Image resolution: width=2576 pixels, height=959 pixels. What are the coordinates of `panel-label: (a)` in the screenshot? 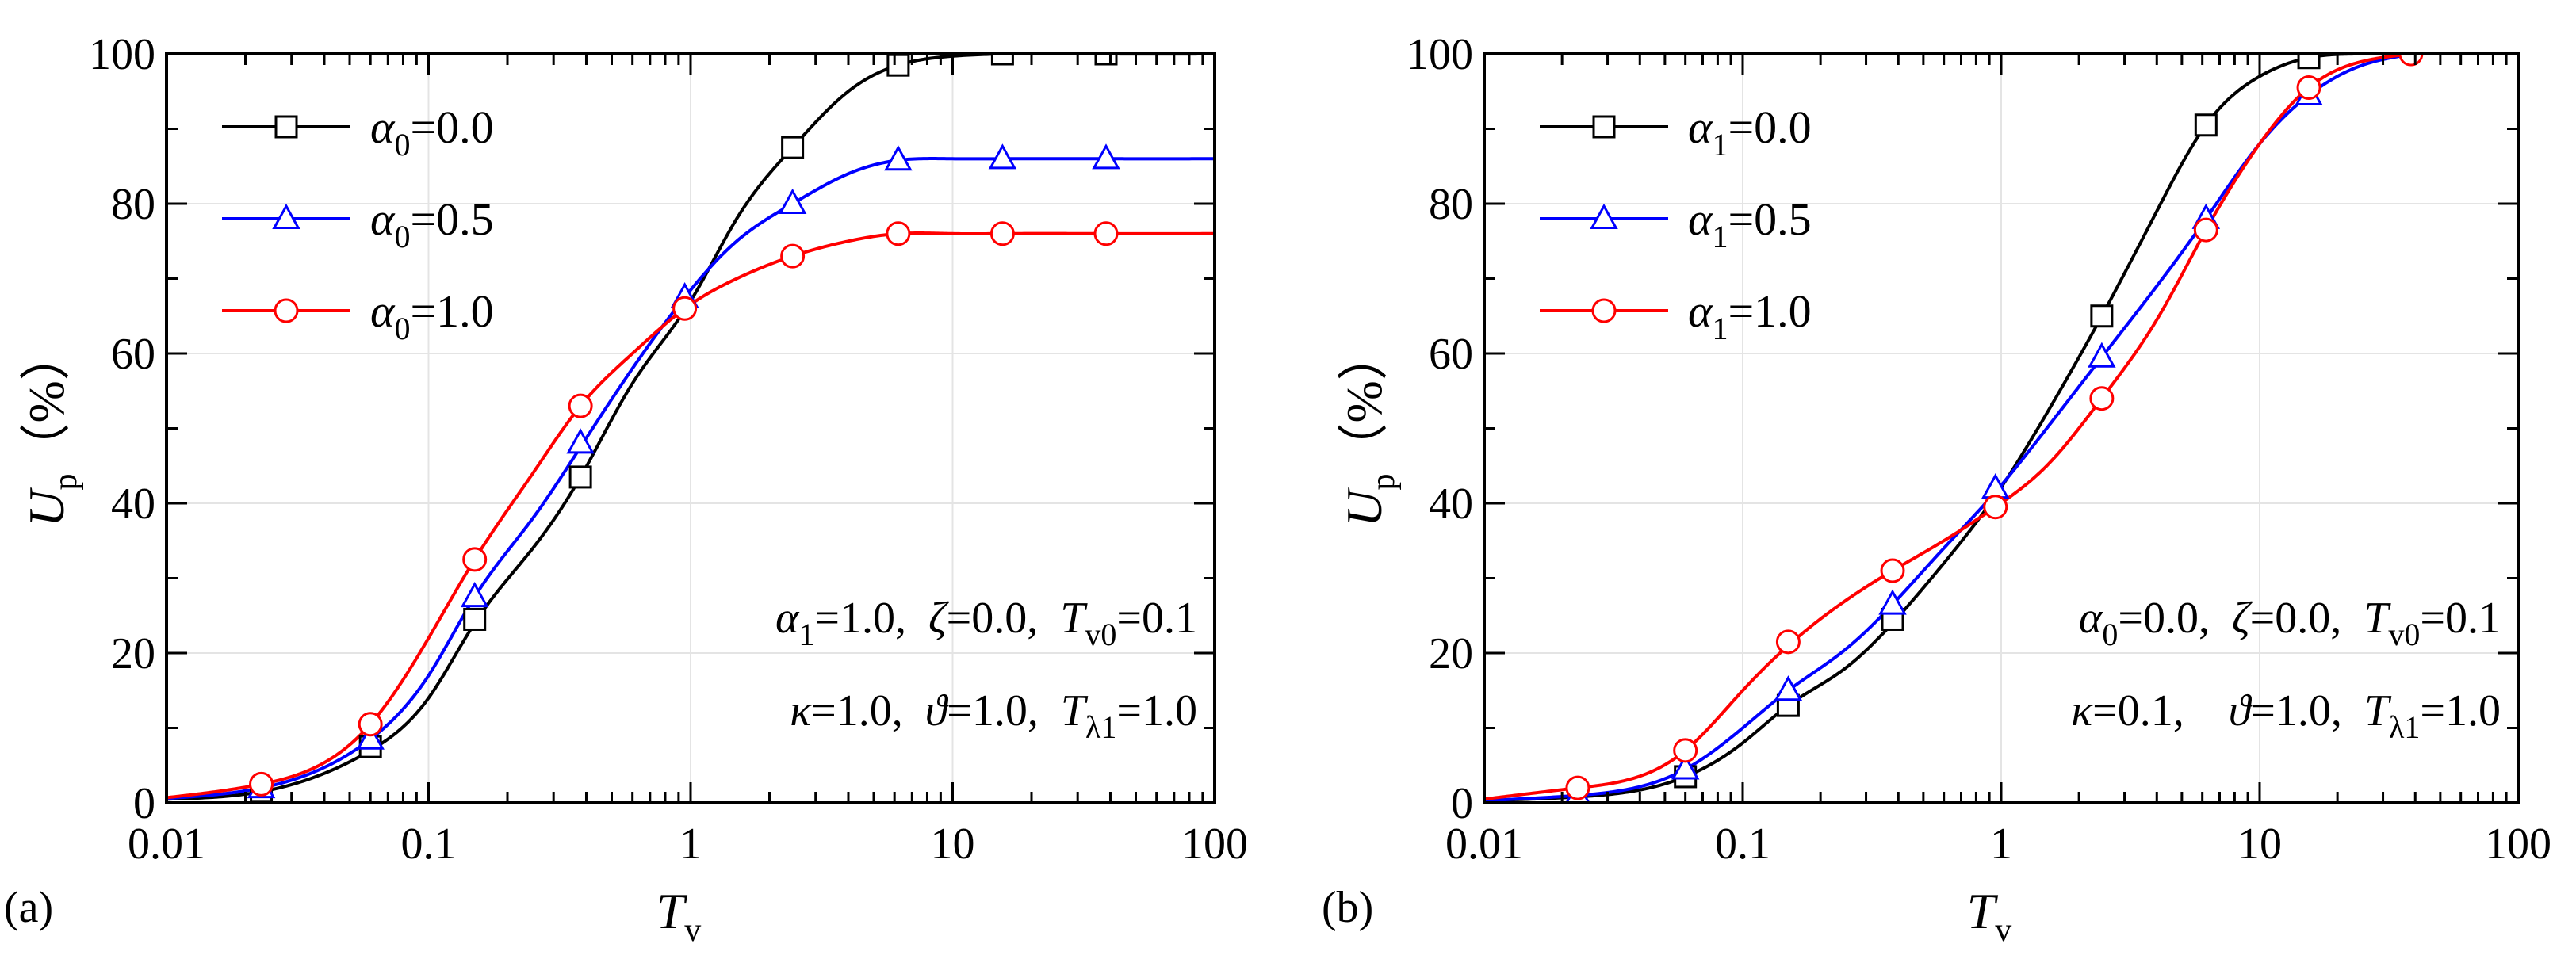 It's located at (28, 907).